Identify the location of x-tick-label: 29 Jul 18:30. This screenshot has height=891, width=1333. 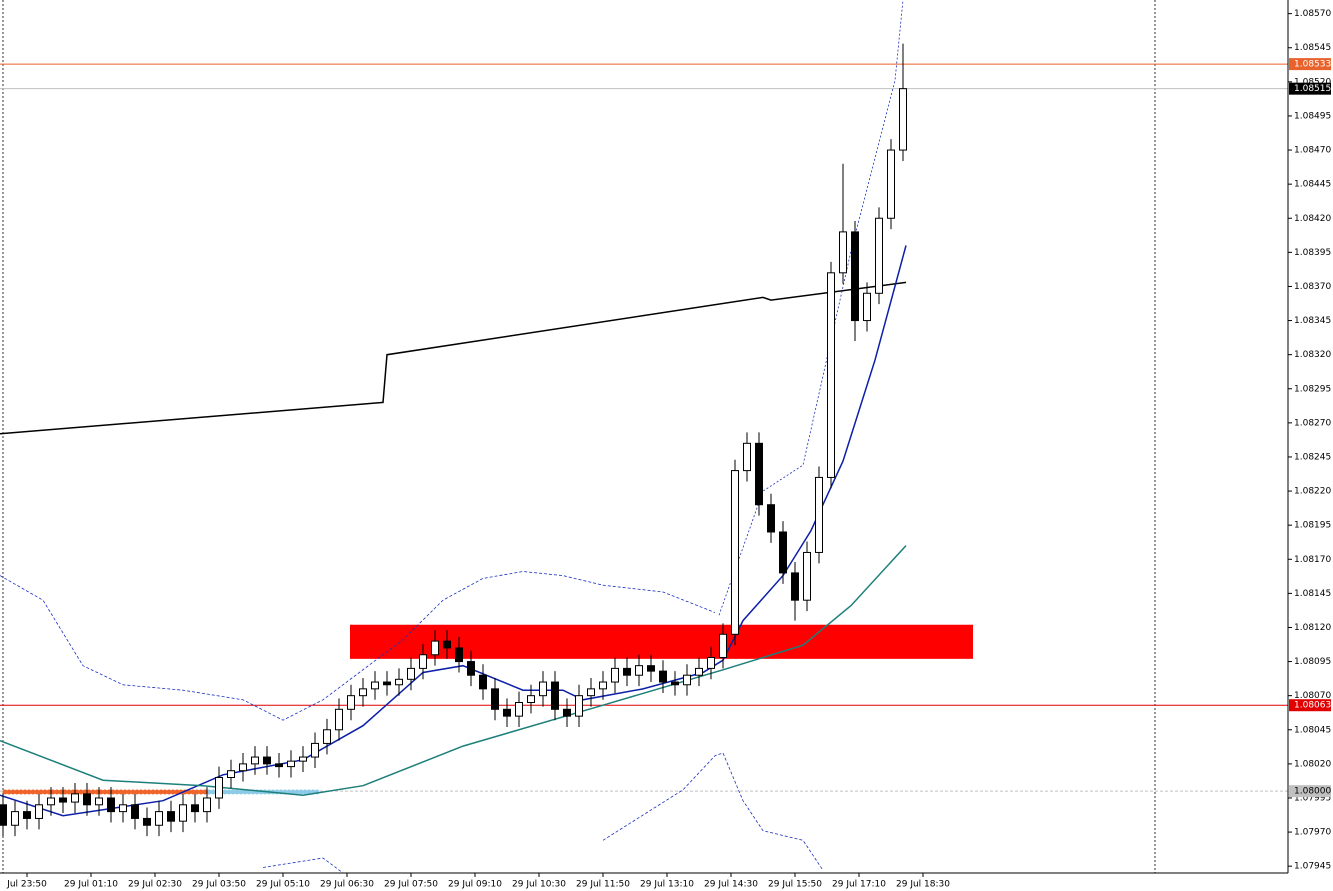
(923, 885).